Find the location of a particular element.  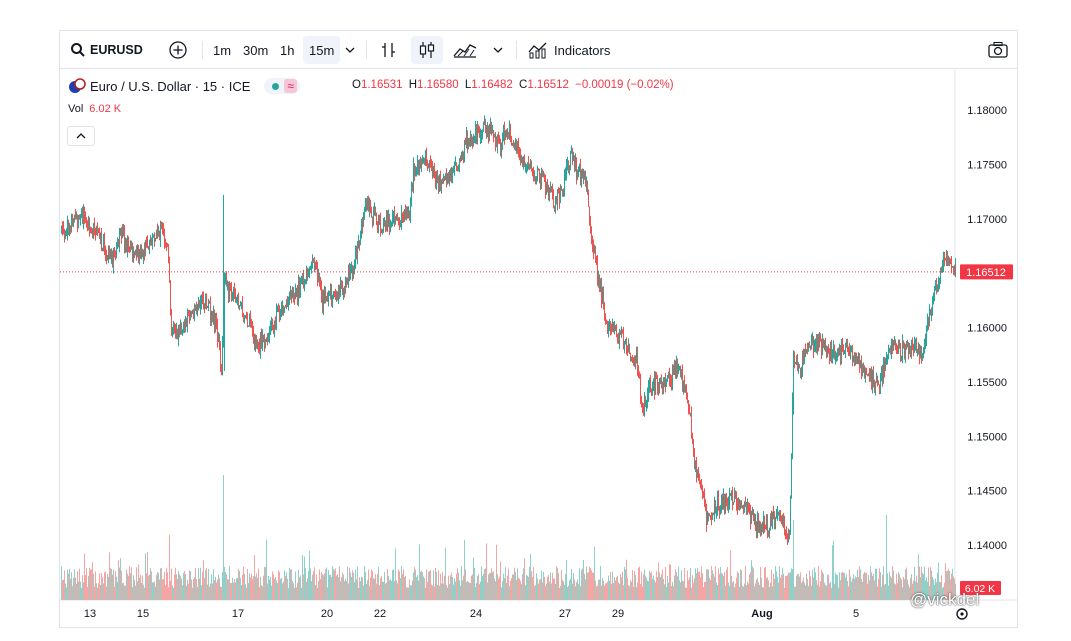

snapshot-button is located at coordinates (998, 50).